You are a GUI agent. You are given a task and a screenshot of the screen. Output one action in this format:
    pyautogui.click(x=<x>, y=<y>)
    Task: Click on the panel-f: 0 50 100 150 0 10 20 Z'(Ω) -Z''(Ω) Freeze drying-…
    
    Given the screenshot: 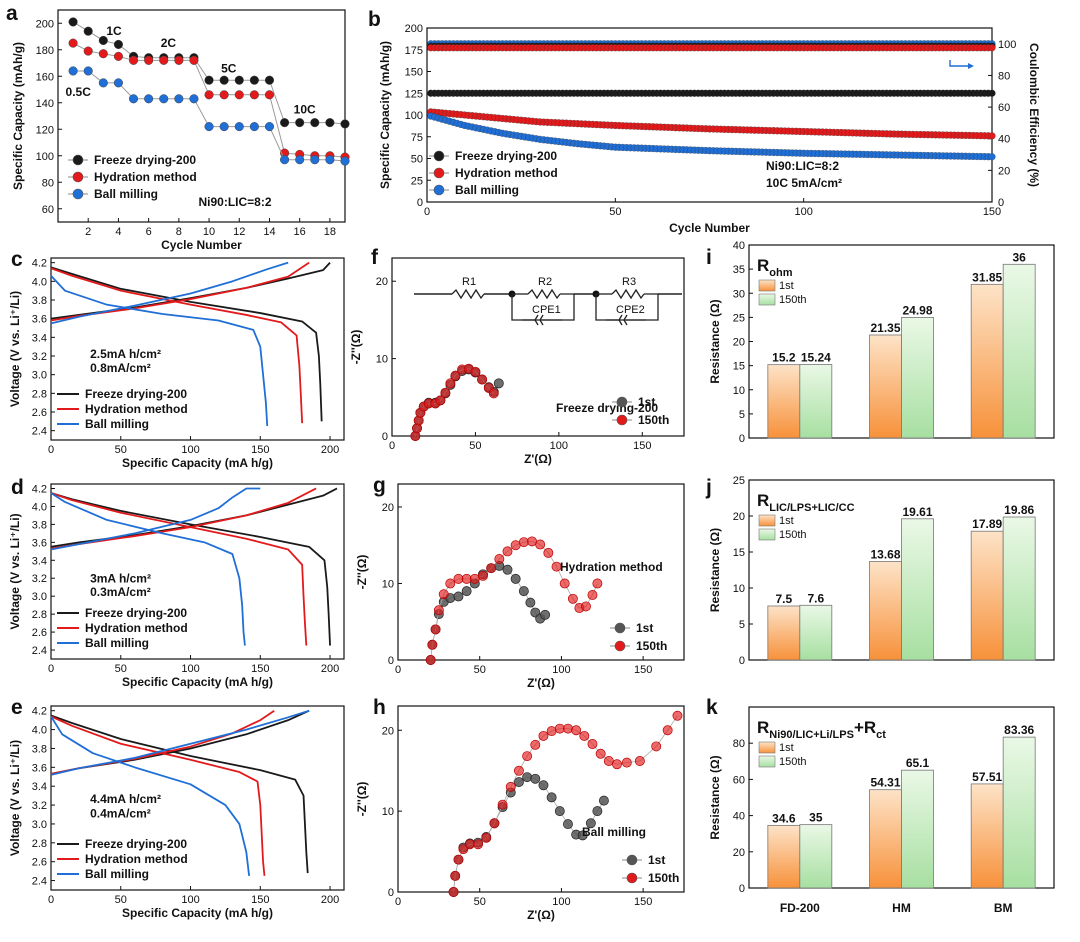 What is the action you would take?
    pyautogui.click(x=517, y=361)
    